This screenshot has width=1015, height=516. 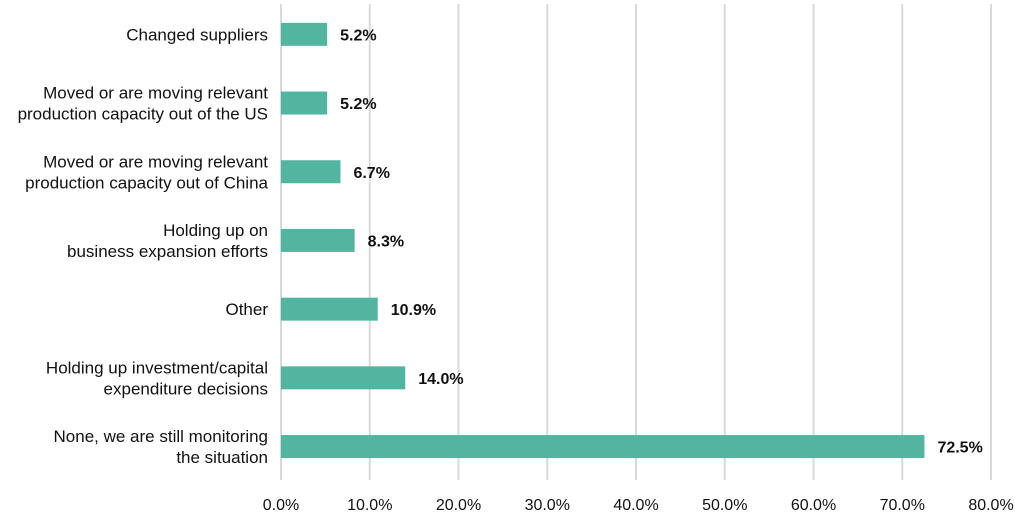 I want to click on category-label-line: Changed suppliers, so click(x=197, y=34).